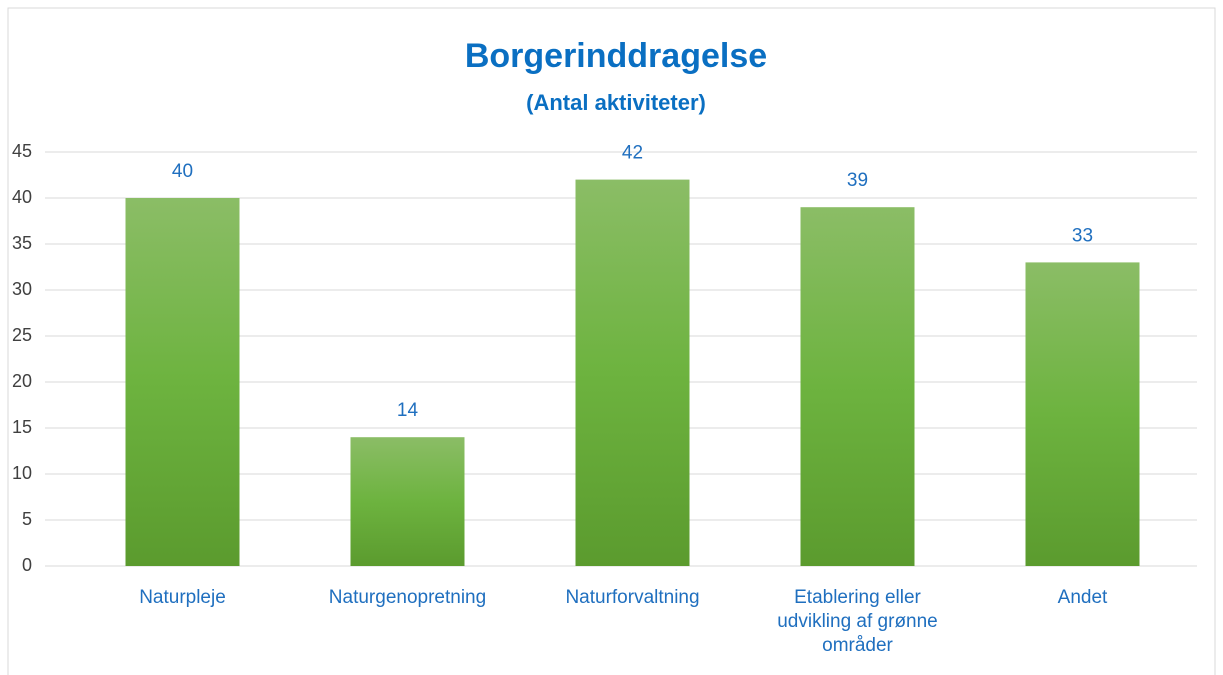 The width and height of the screenshot is (1223, 675). What do you see at coordinates (22, 381) in the screenshot?
I see `y-tick-label: 20` at bounding box center [22, 381].